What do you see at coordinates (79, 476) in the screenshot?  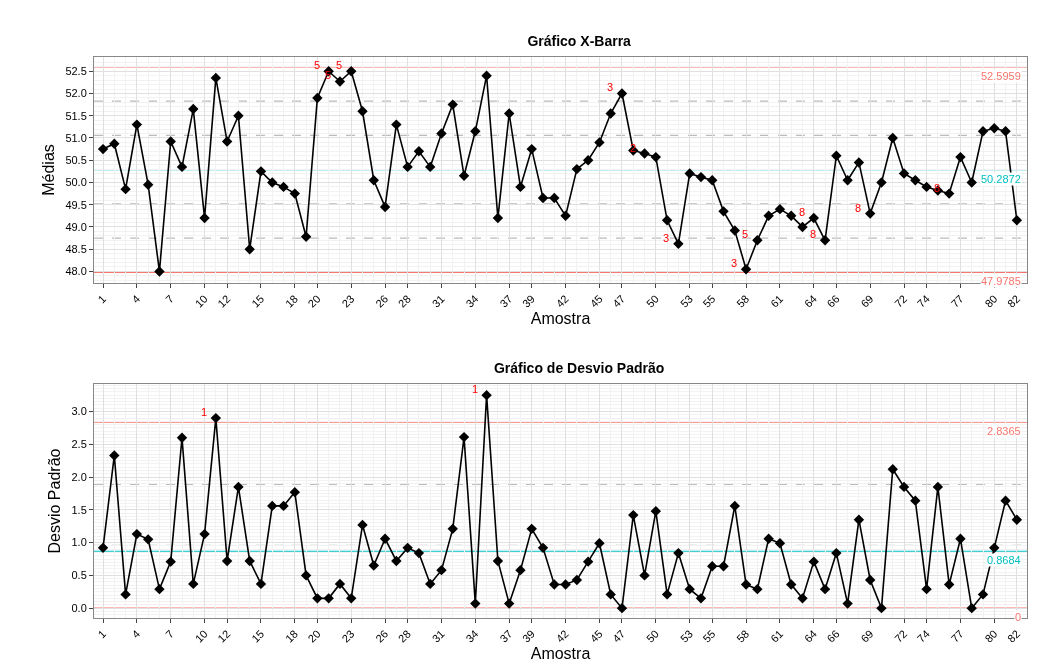 I see `y-tick-label: 2.0` at bounding box center [79, 476].